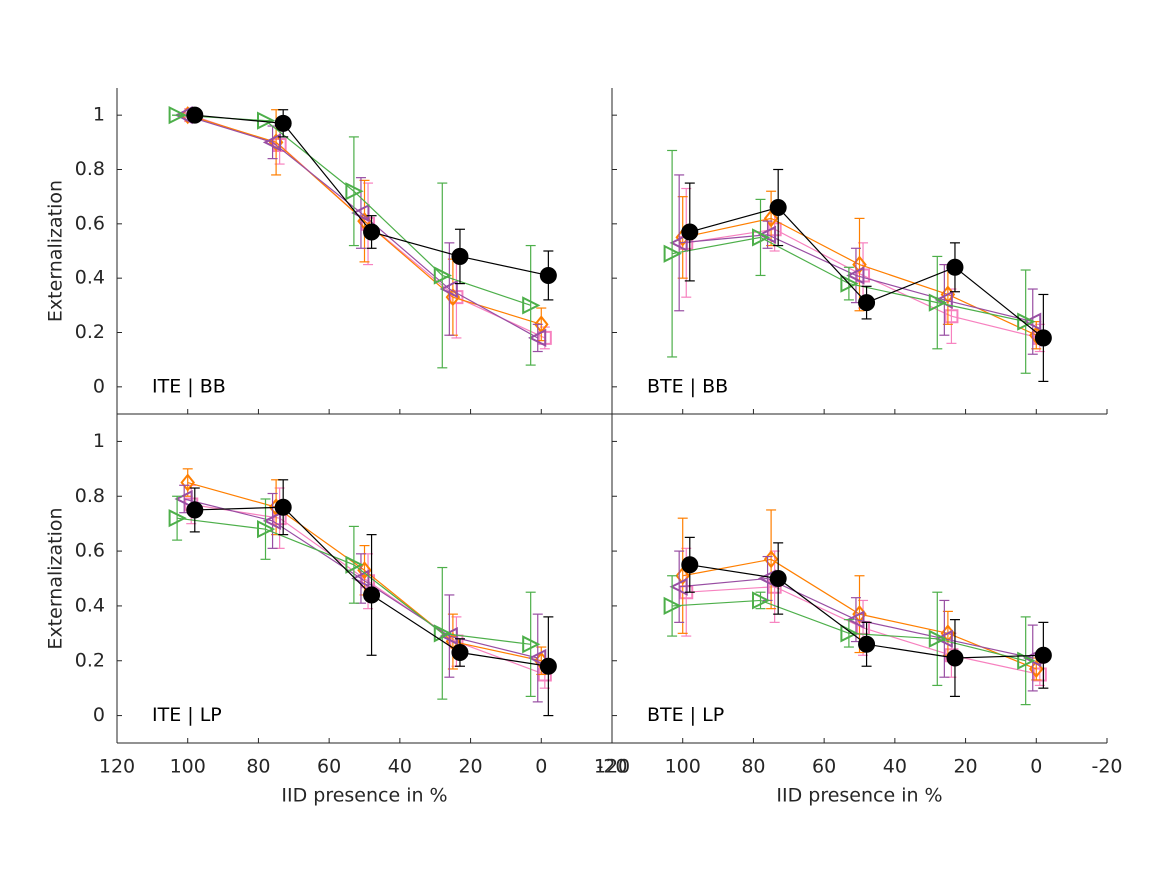 The height and width of the screenshot is (875, 1167). Describe the element at coordinates (895, 767) in the screenshot. I see `x-tick-label: 40` at that location.